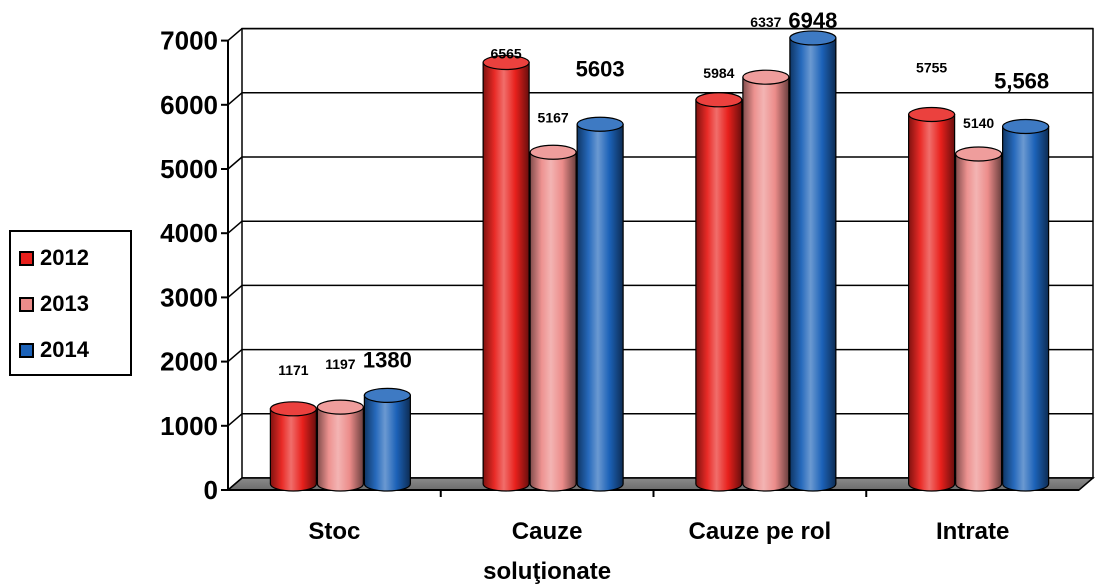 The height and width of the screenshot is (584, 1097). Describe the element at coordinates (189, 297) in the screenshot. I see `y-tick-label: 3000` at that location.